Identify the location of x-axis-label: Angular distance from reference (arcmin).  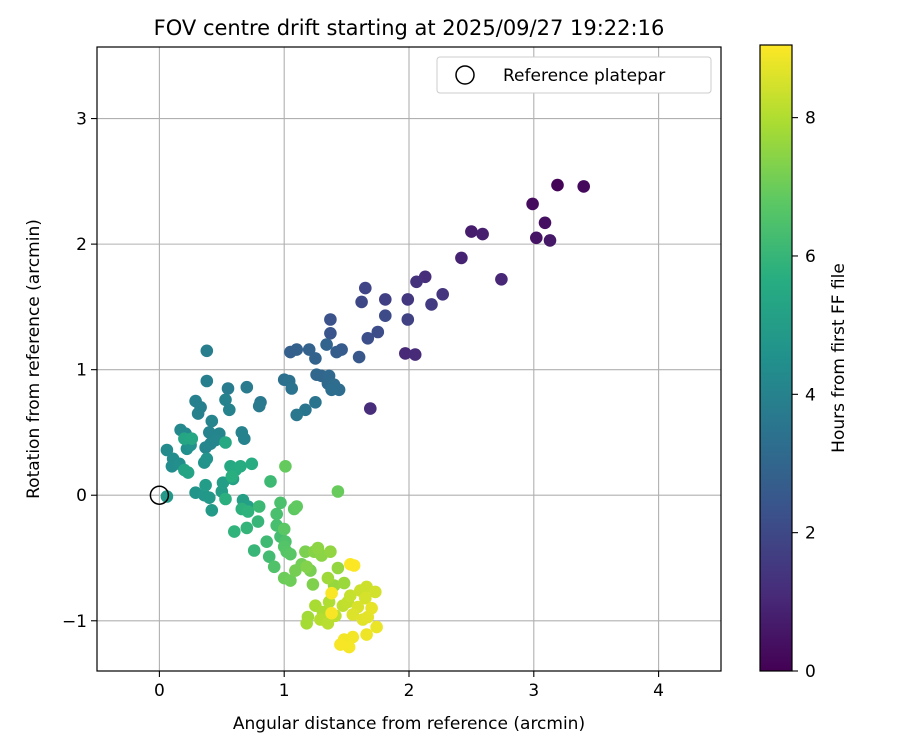
(409, 724).